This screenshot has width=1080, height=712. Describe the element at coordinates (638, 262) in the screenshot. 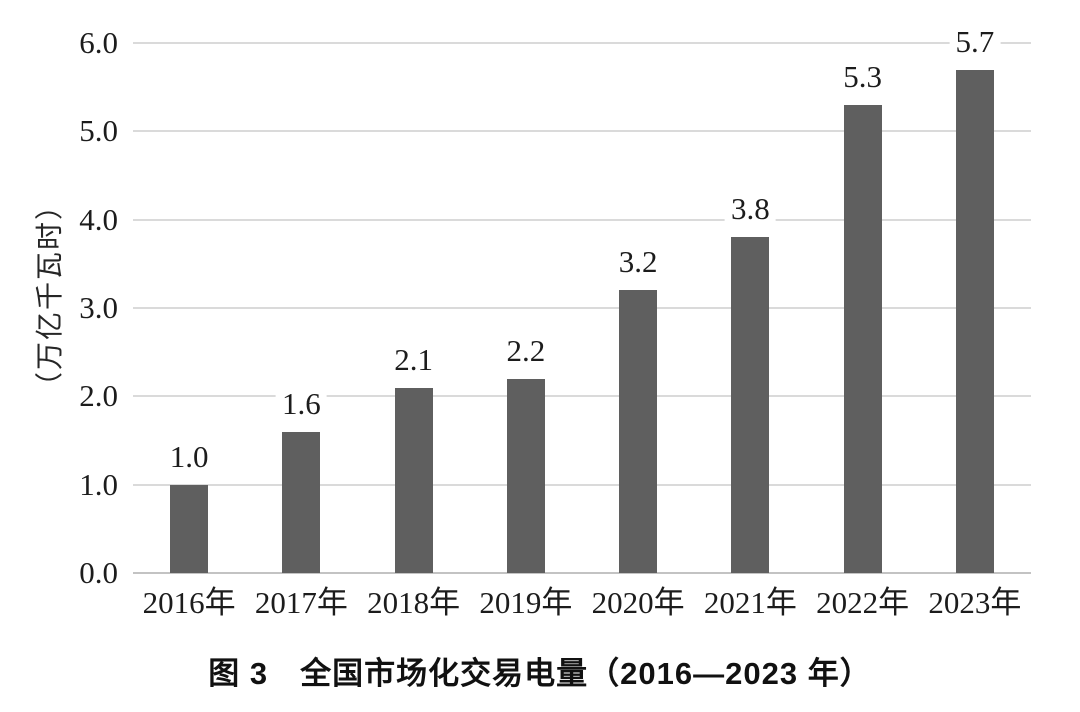

I see `data-label: 3.2` at that location.